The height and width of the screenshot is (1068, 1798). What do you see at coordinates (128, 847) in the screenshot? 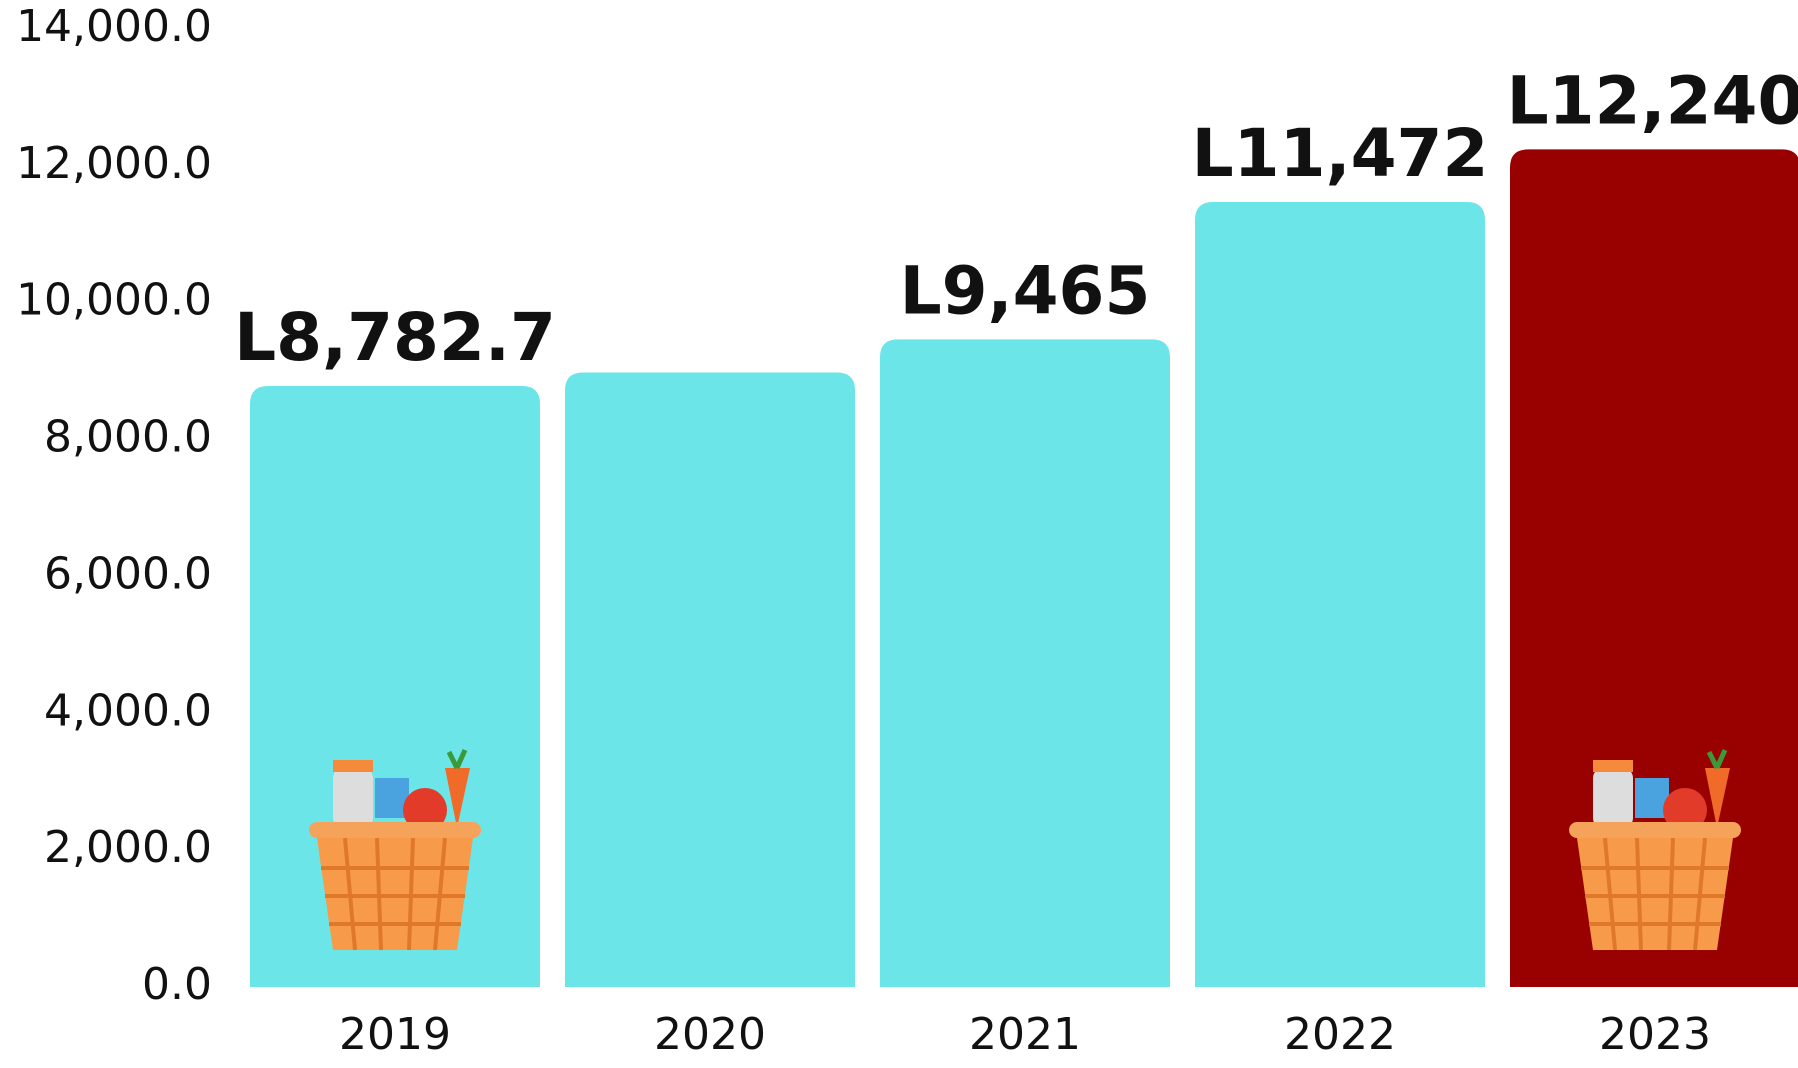
I see `y-tick-label: 2,000.0` at bounding box center [128, 847].